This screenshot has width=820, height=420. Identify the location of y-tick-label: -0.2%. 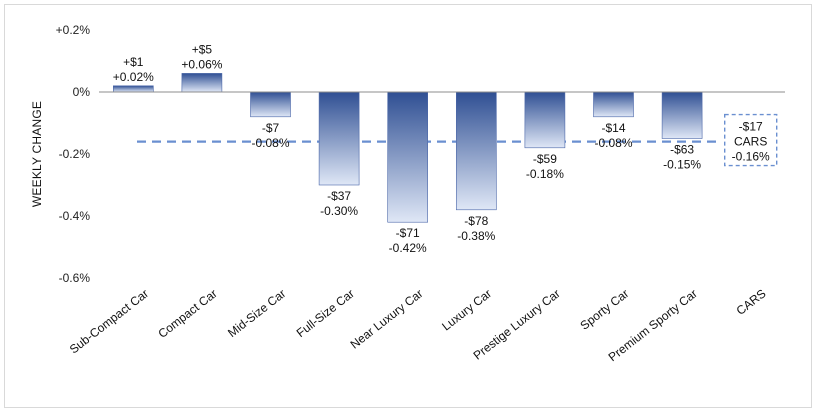
(75, 154).